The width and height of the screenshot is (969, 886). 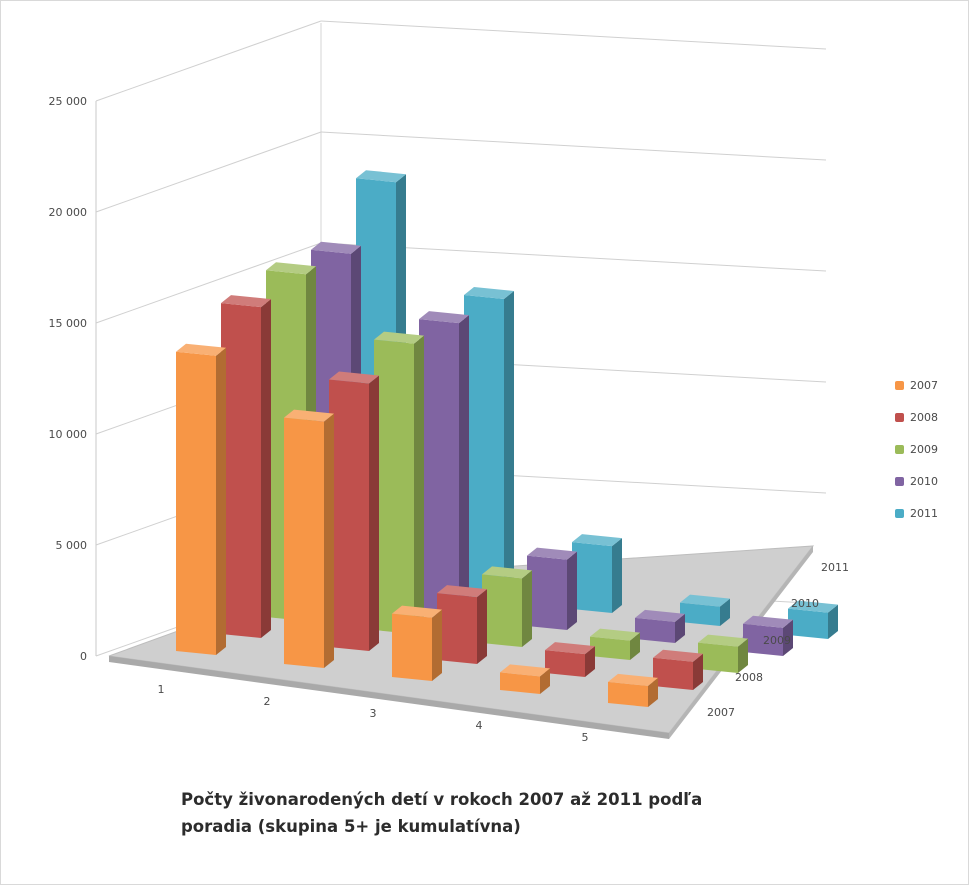 What do you see at coordinates (930, 449) in the screenshot?
I see `chart-legend: 2007 2008 2009 2010 2011` at bounding box center [930, 449].